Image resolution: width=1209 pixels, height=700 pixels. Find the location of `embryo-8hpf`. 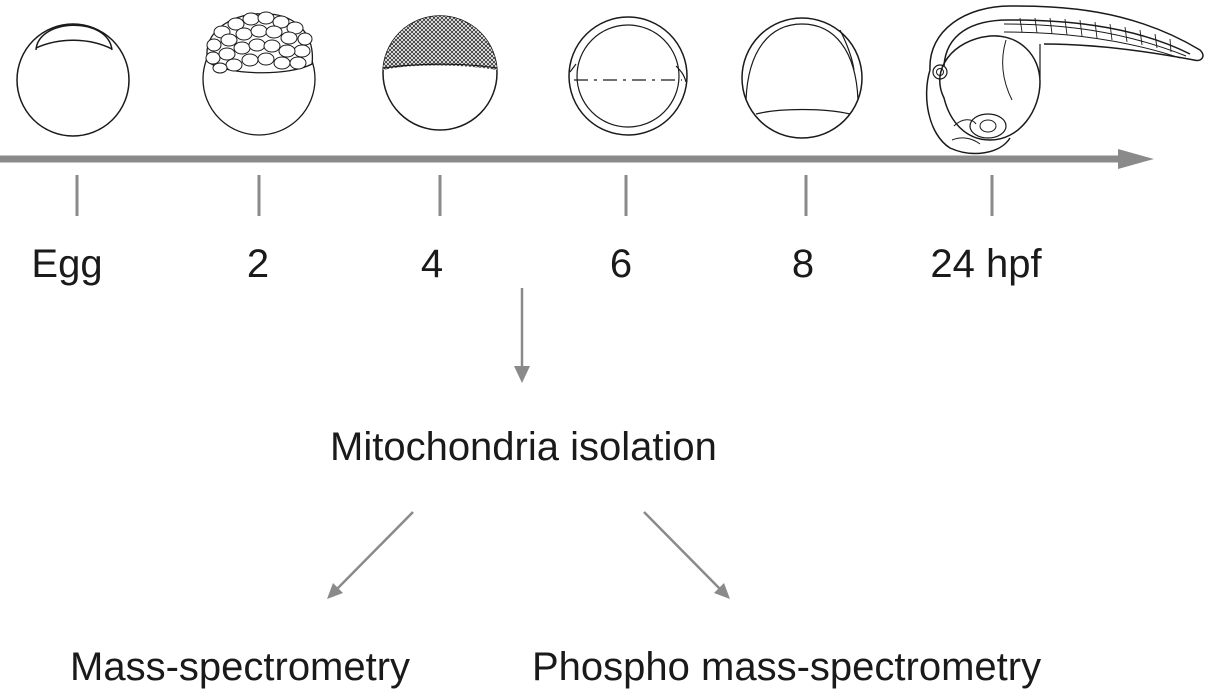

embryo-8hpf is located at coordinates (802, 78).